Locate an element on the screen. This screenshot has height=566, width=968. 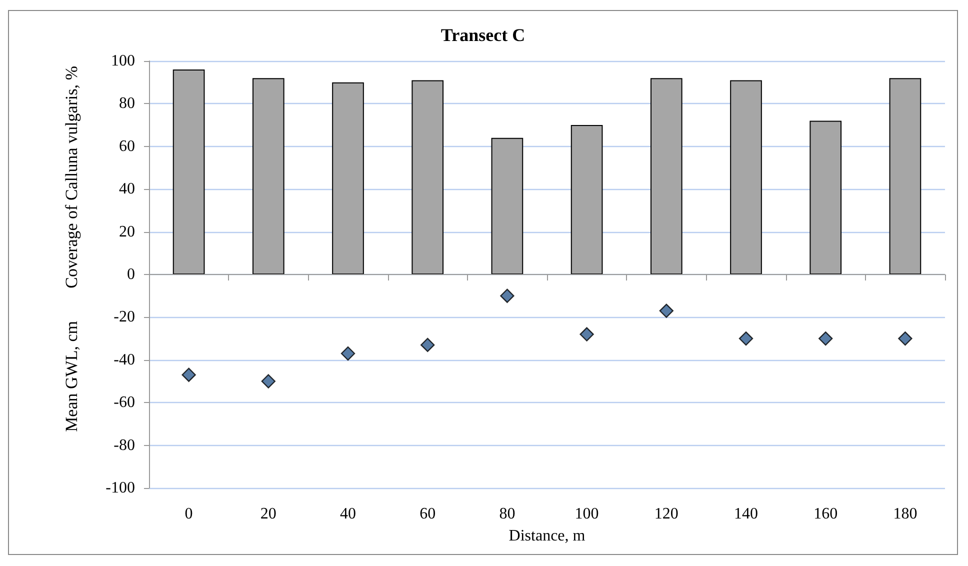
text: Mean GWL, cm is located at coordinates (71, 376).